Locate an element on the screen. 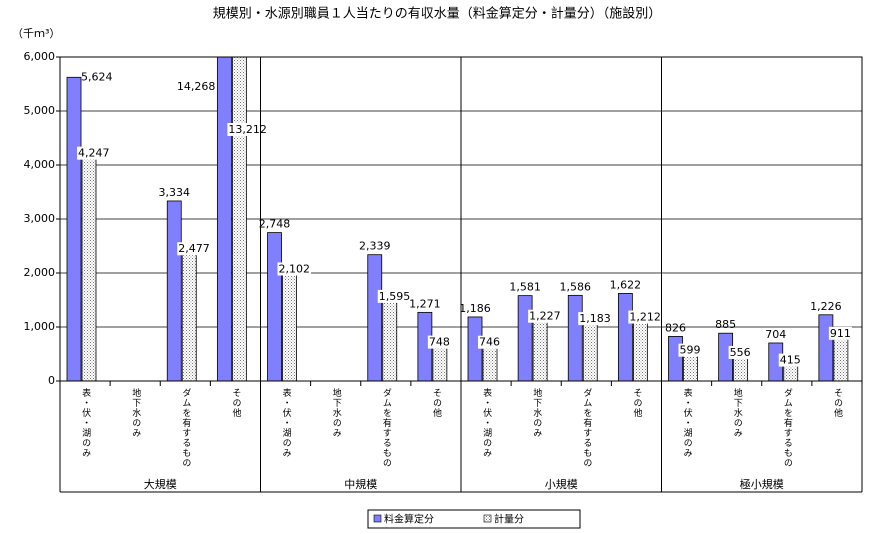  y-tick-label: 3,000 is located at coordinates (40, 218).